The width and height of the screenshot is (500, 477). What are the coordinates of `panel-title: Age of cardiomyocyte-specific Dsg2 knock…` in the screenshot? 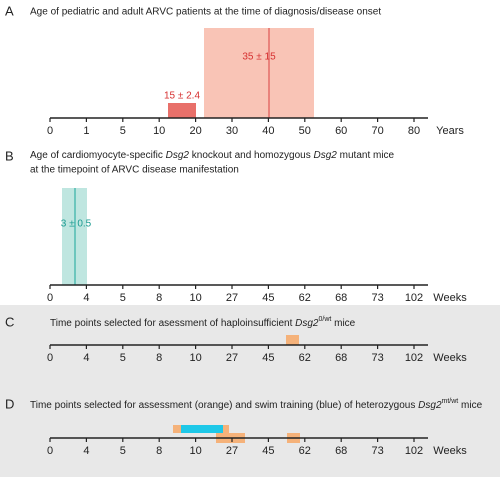 It's located at (212, 155).